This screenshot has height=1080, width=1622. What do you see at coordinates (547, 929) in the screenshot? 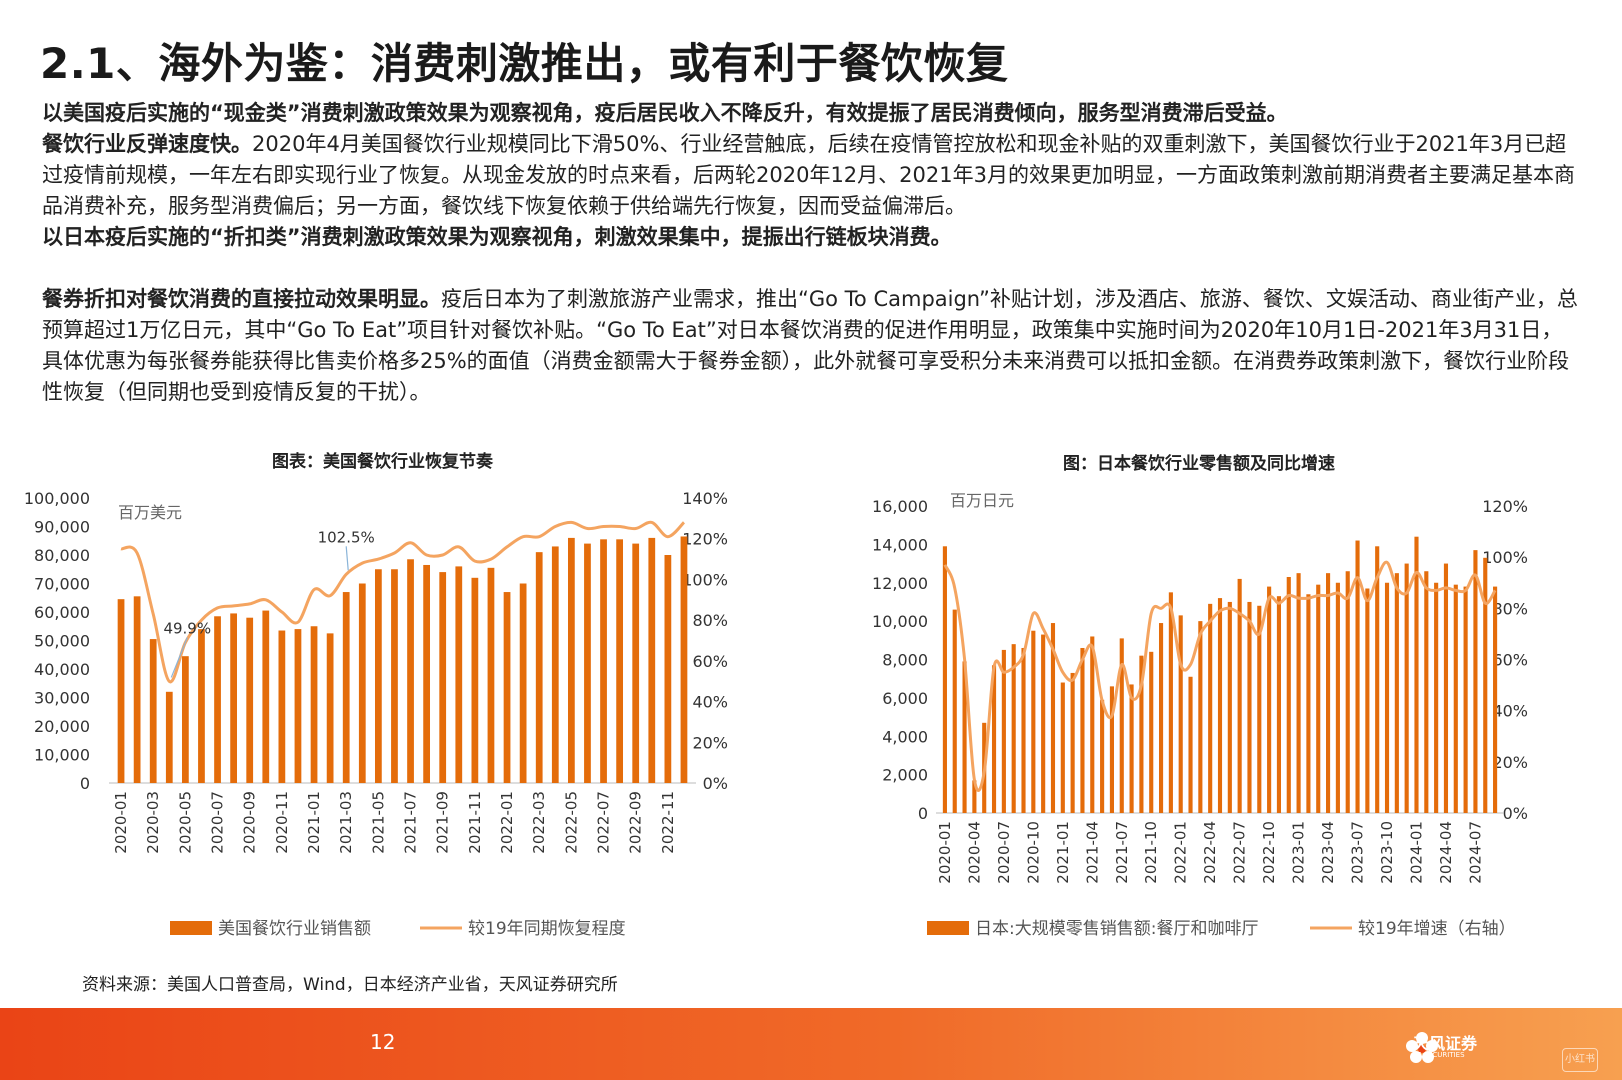
I see `us-legend-label: 较19年同期恢复程度` at bounding box center [547, 929].